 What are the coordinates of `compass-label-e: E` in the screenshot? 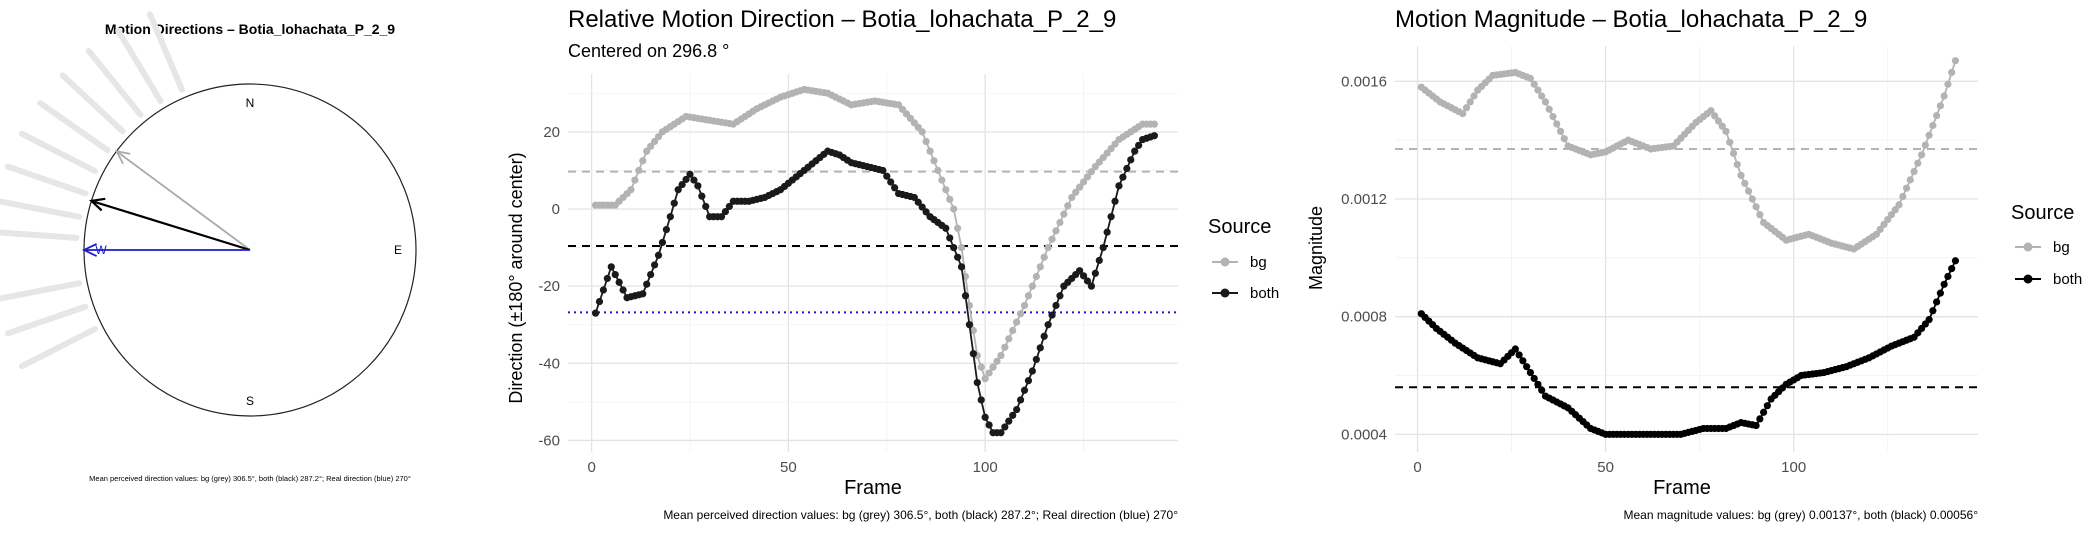 It's located at (398, 250).